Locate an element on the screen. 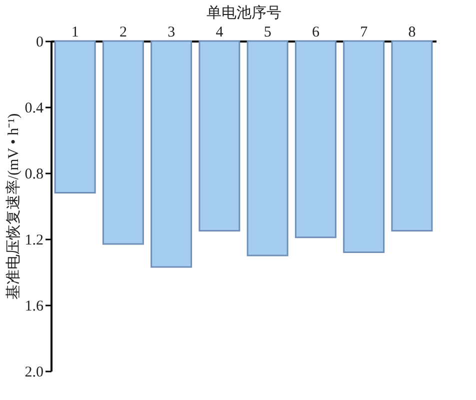  y-tick-label: 1.2 is located at coordinates (34, 240).